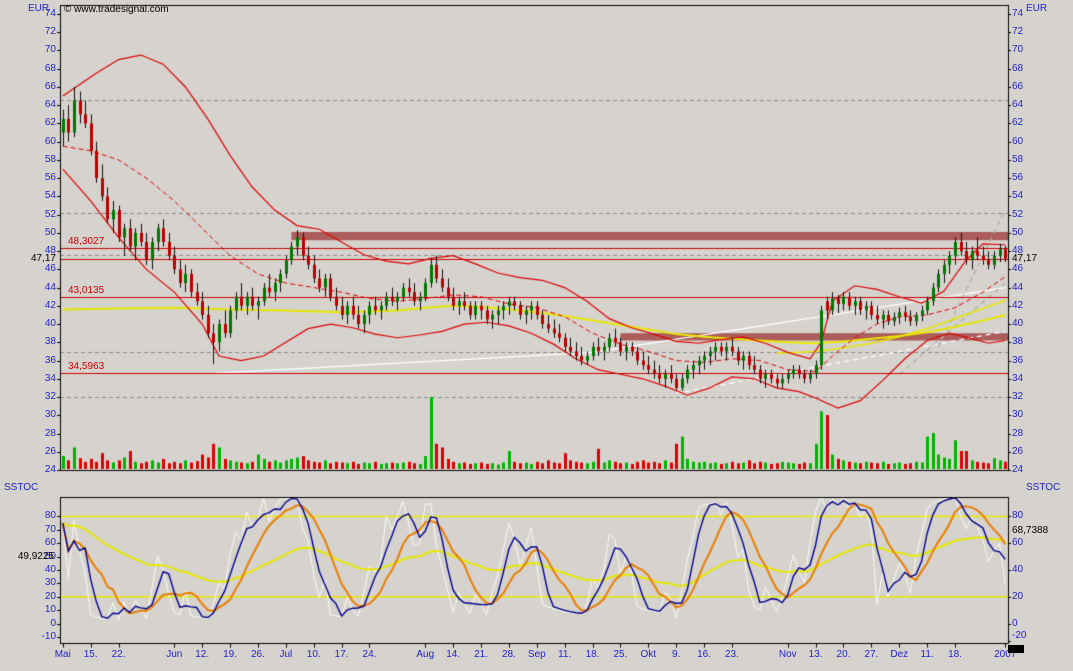 The image size is (1073, 671). I want to click on copyright-watermark: © www.tradesignal.com, so click(116, 9).